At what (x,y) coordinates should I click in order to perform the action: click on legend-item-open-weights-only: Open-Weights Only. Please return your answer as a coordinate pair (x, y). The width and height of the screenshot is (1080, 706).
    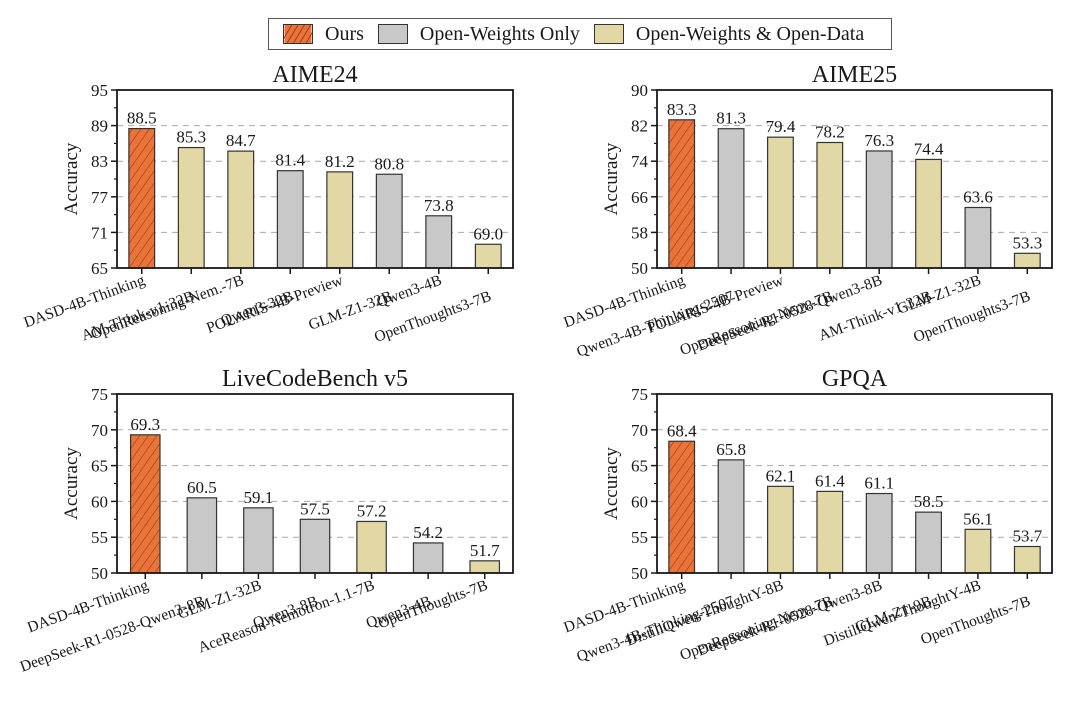
    Looking at the image, I should click on (478, 34).